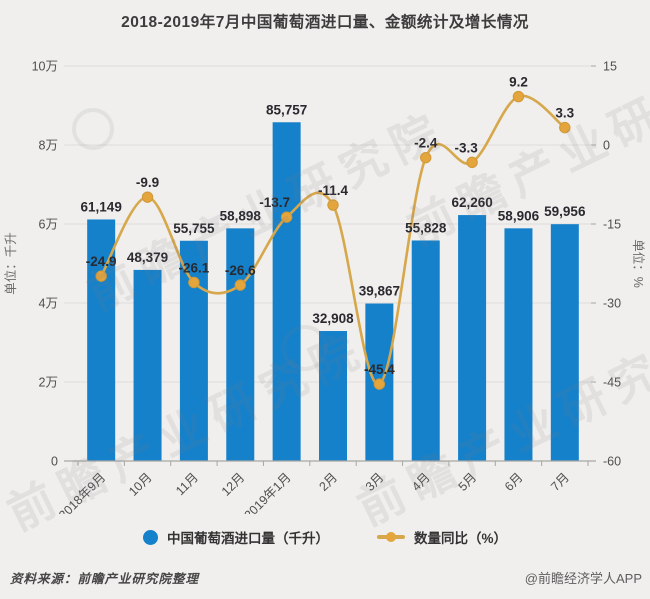 The width and height of the screenshot is (650, 599). Describe the element at coordinates (48, 146) in the screenshot. I see `left-axis-tick: 8万` at that location.